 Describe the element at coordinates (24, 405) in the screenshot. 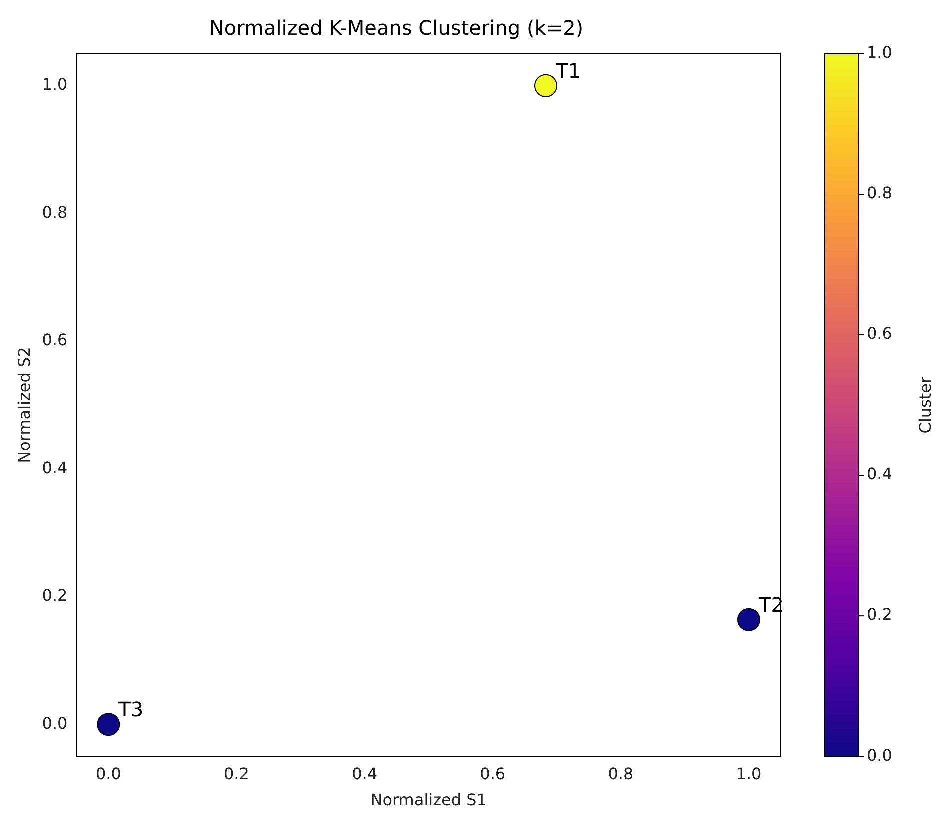

I see `y-axis-title: Normalized S2` at that location.